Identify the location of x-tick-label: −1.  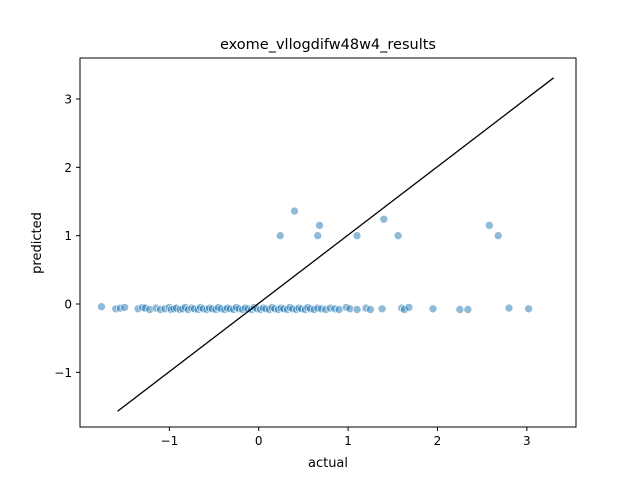
(170, 441).